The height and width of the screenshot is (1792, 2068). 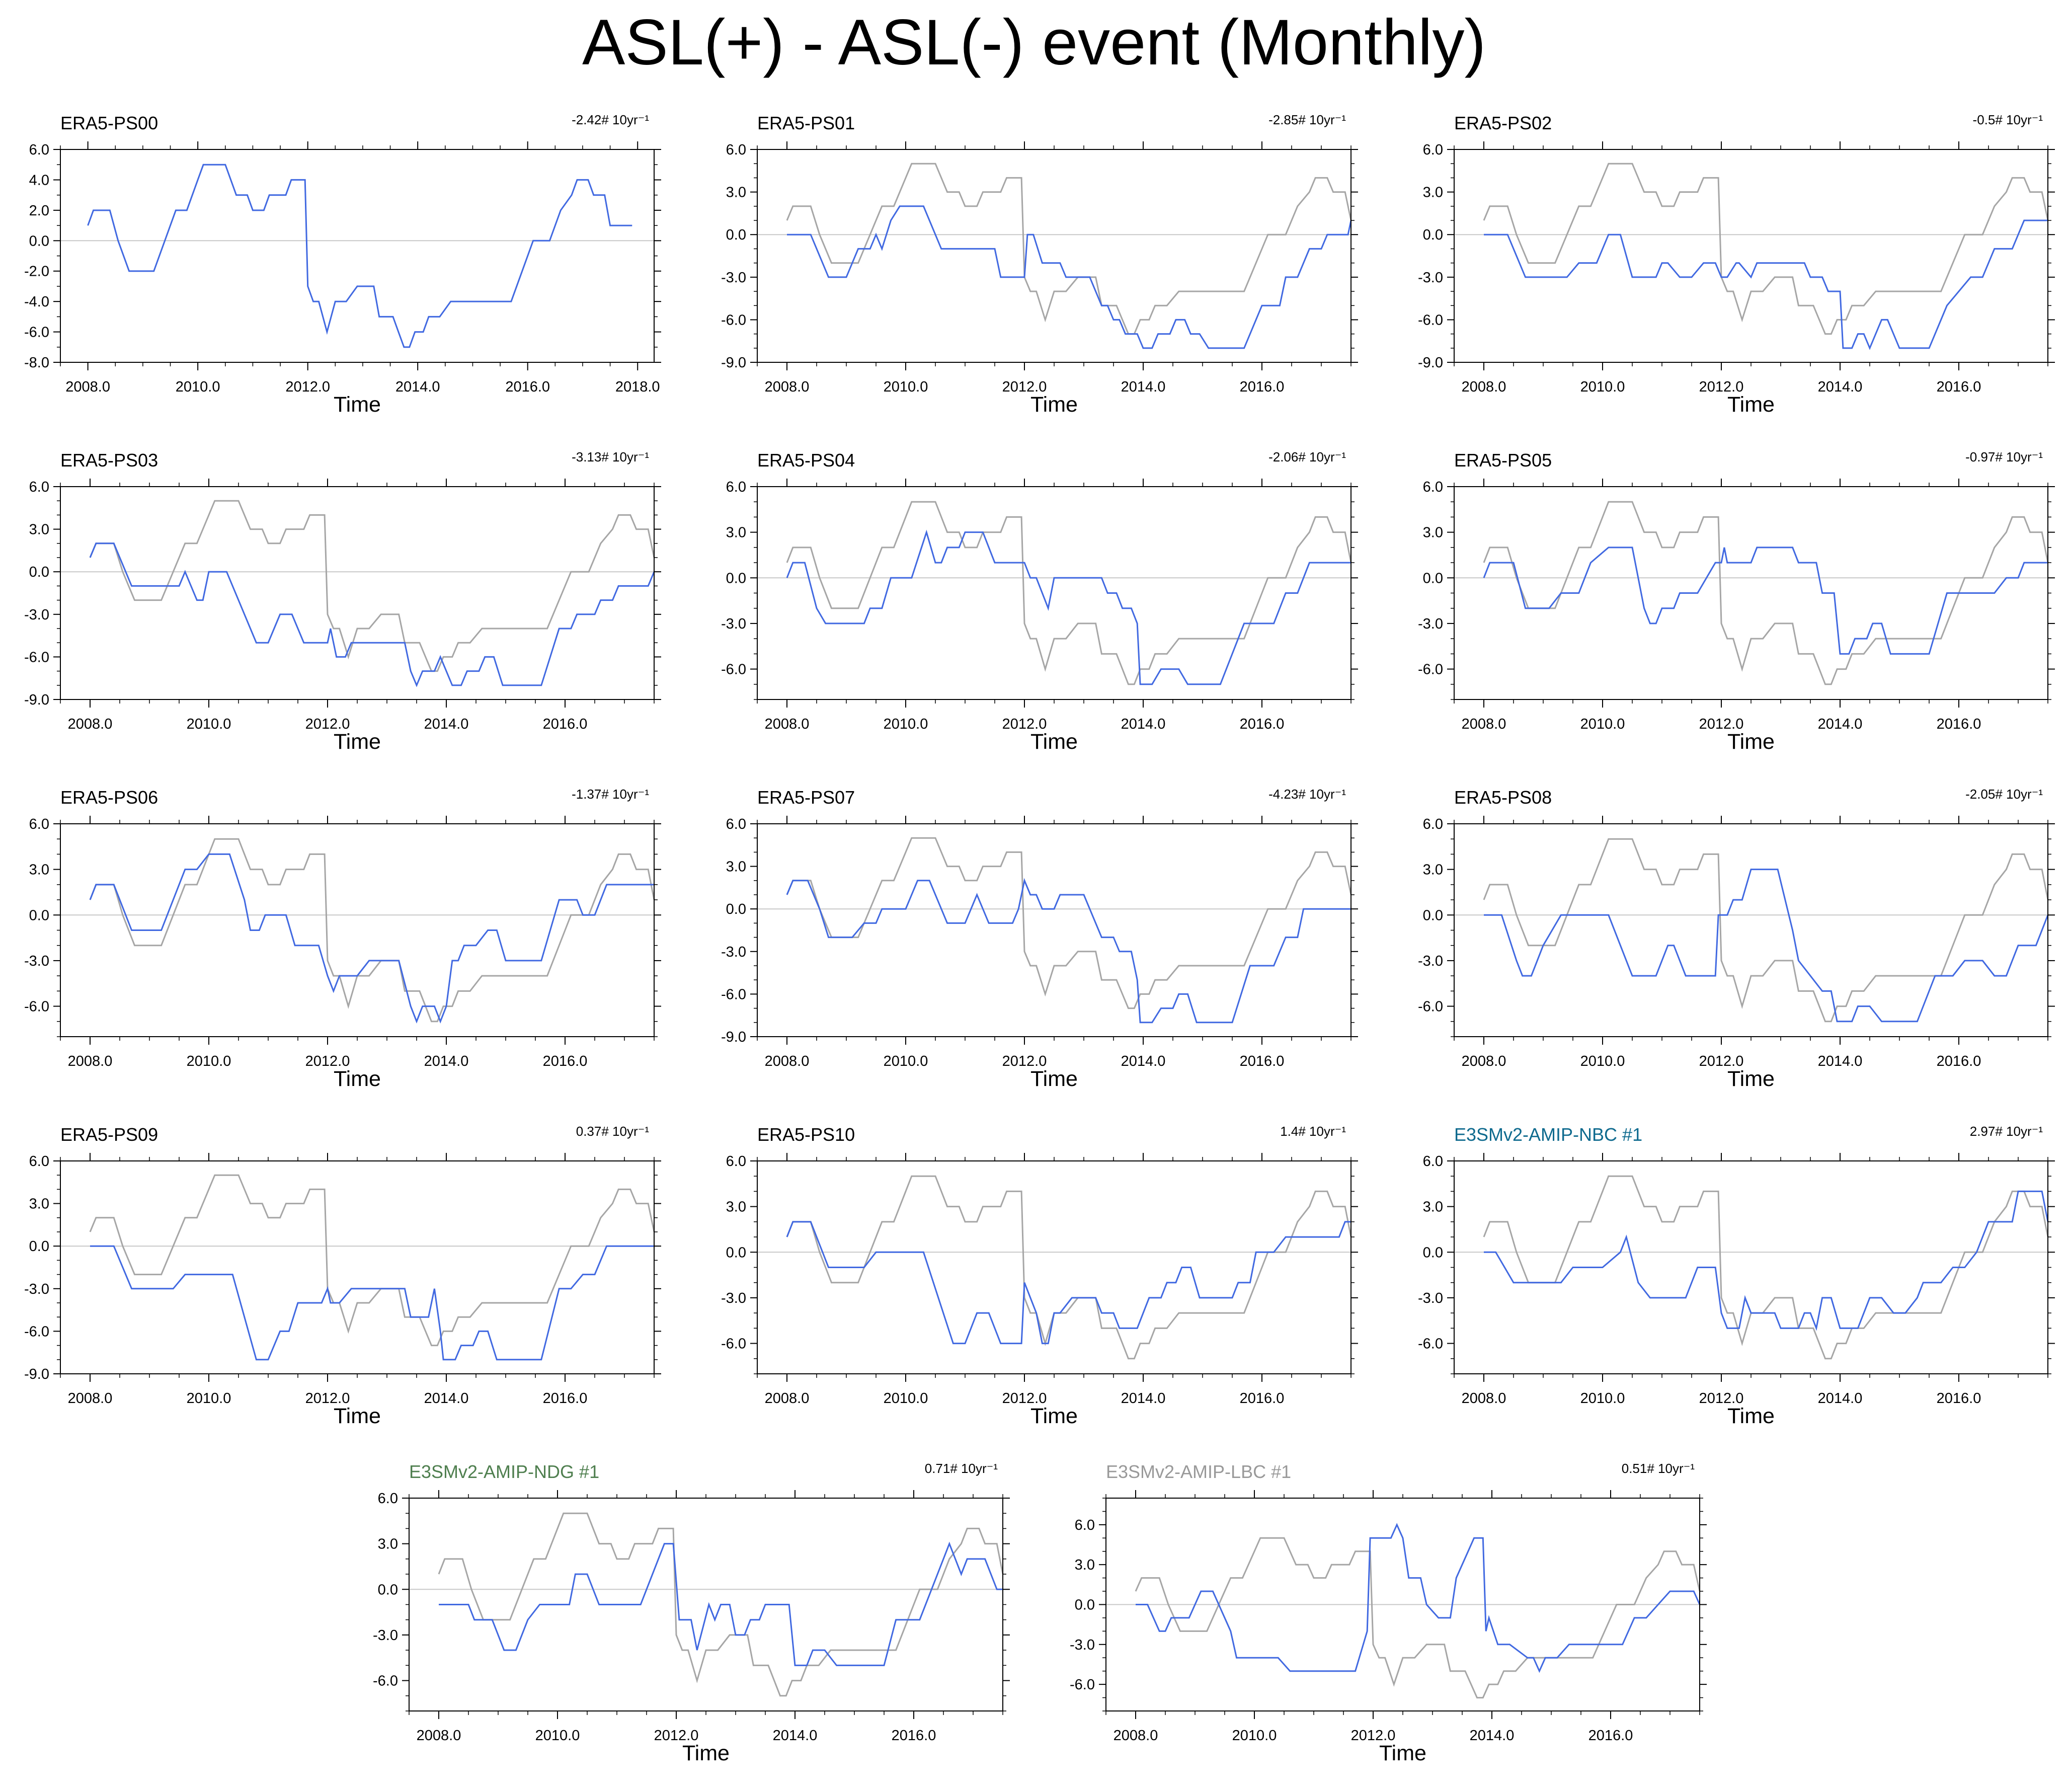 What do you see at coordinates (1198, 1472) in the screenshot?
I see `panel-title: E3SMv2-AMIP-LBC #1` at bounding box center [1198, 1472].